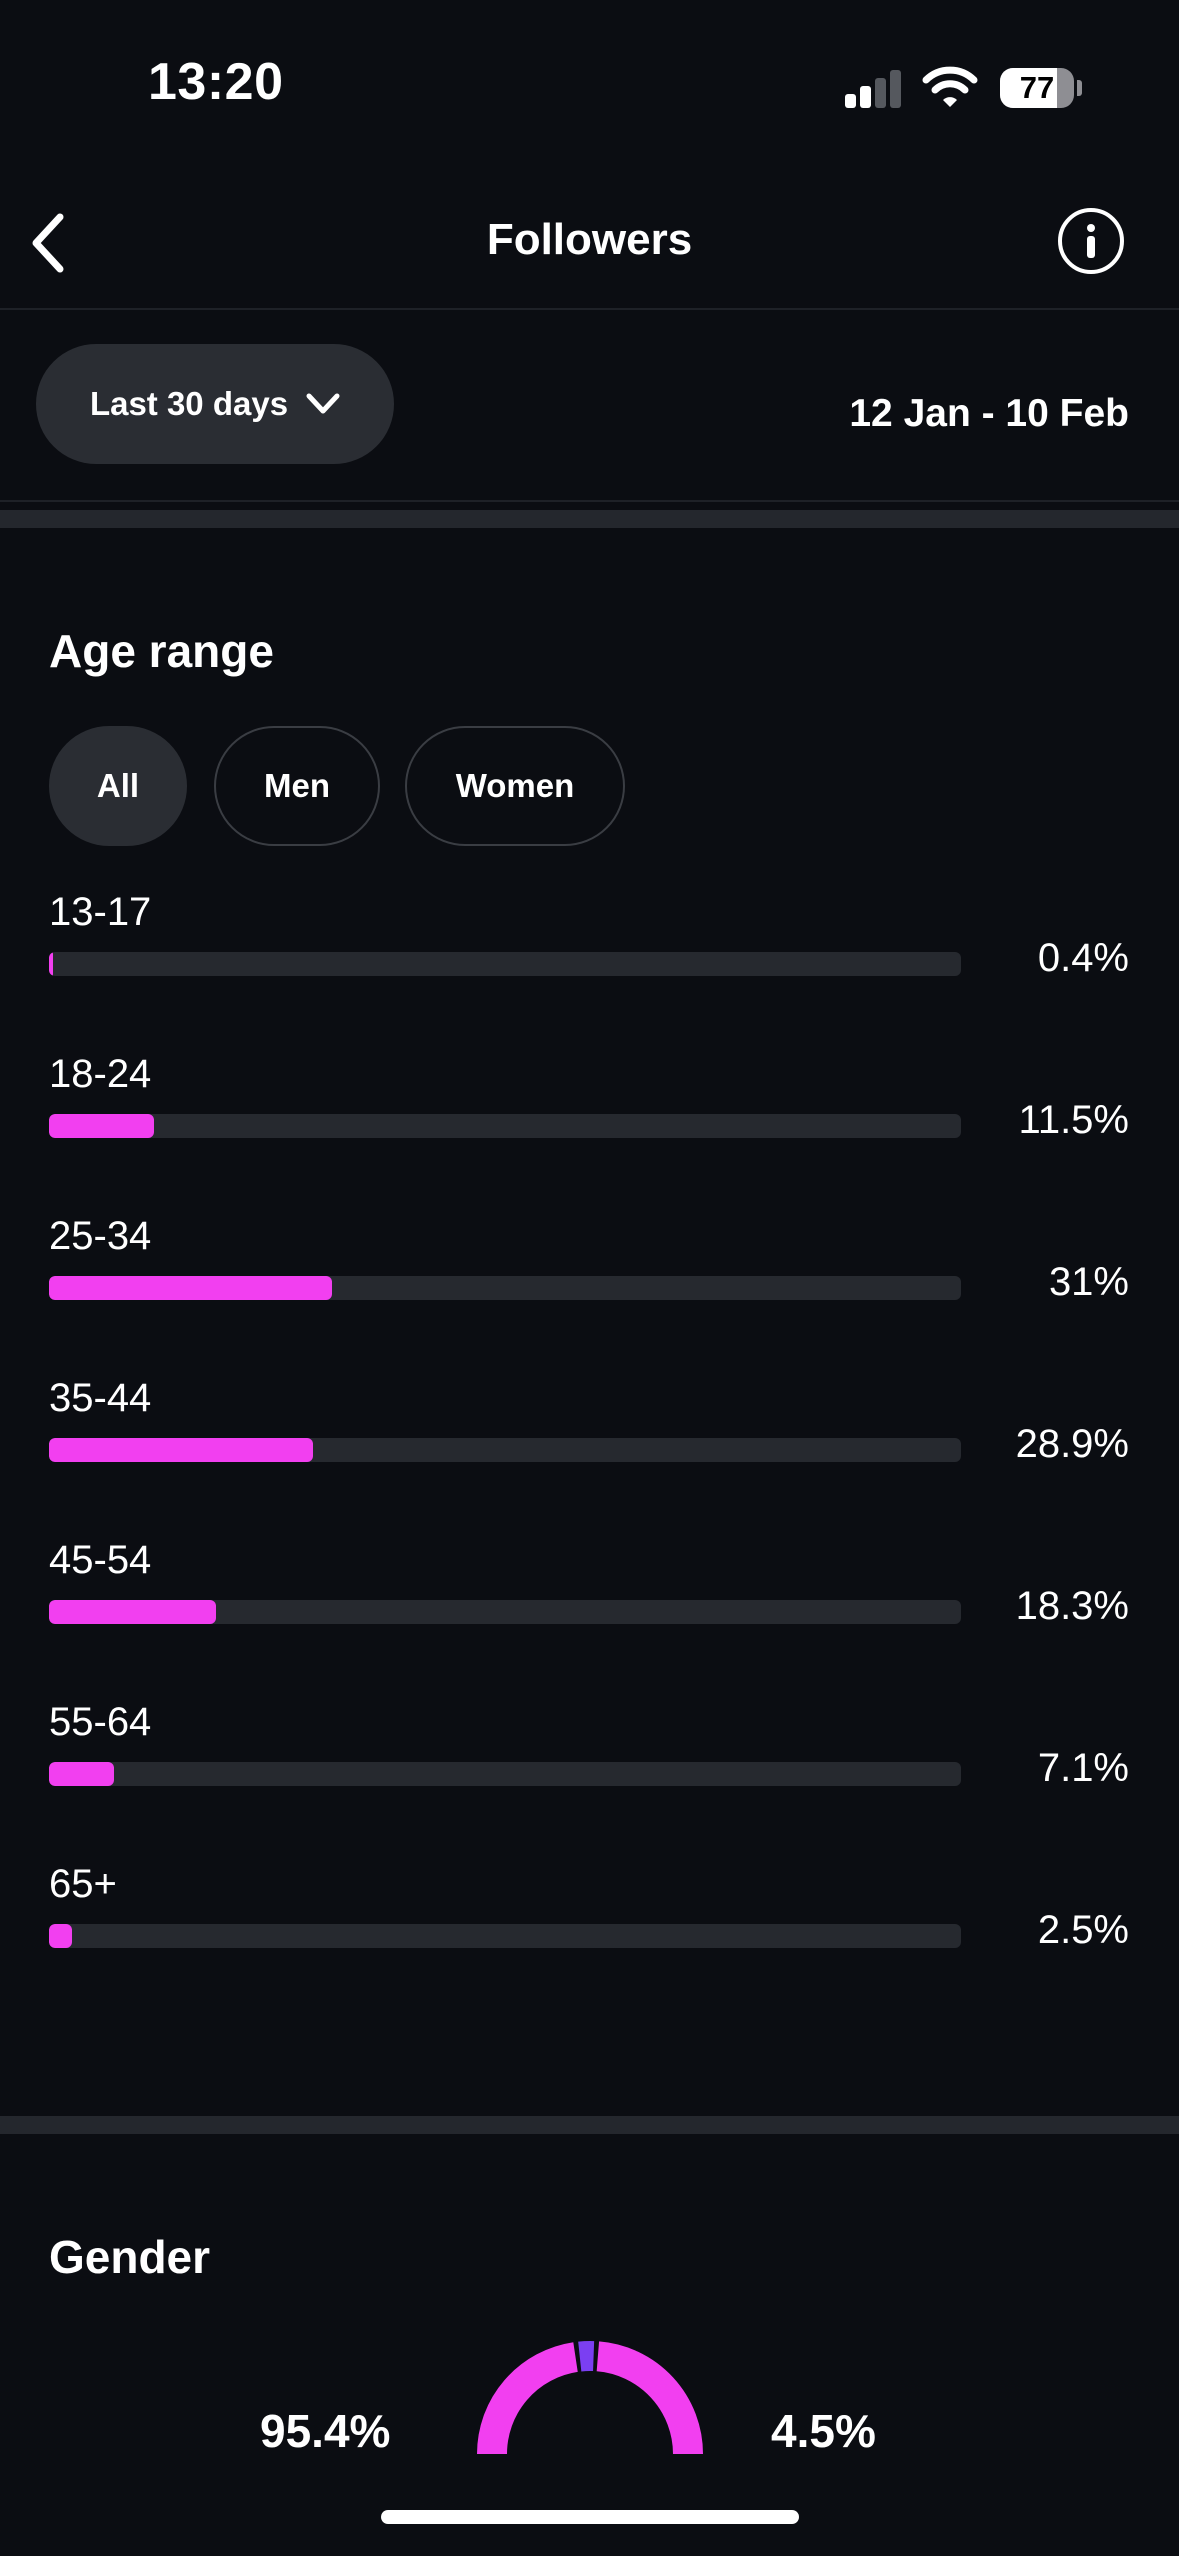 The width and height of the screenshot is (1179, 2556). I want to click on wifi-icon, so click(950, 86).